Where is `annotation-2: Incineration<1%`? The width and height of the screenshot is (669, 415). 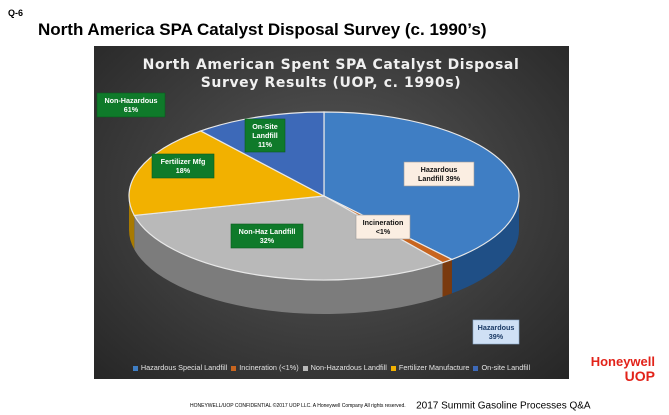
annotation-2: Incineration<1% is located at coordinates (383, 227).